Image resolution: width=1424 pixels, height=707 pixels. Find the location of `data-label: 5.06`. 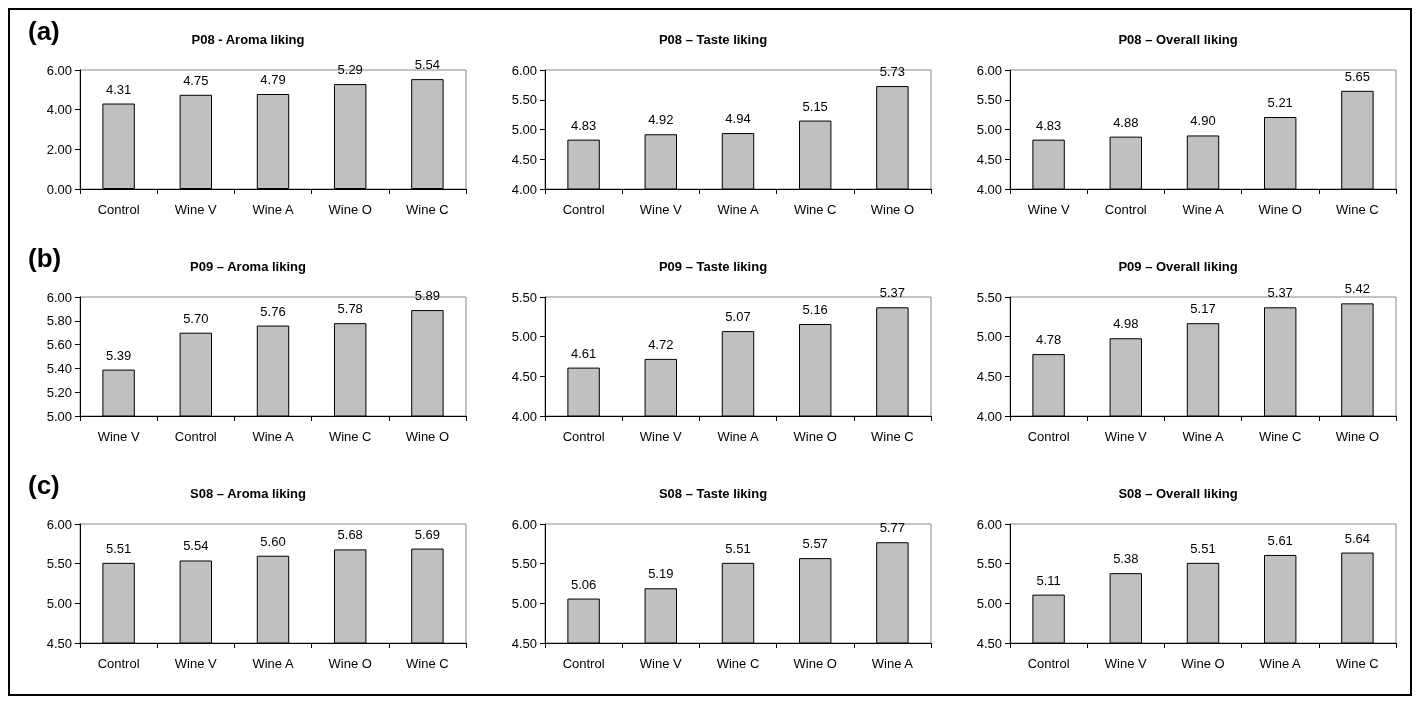

data-label: 5.06 is located at coordinates (583, 584).